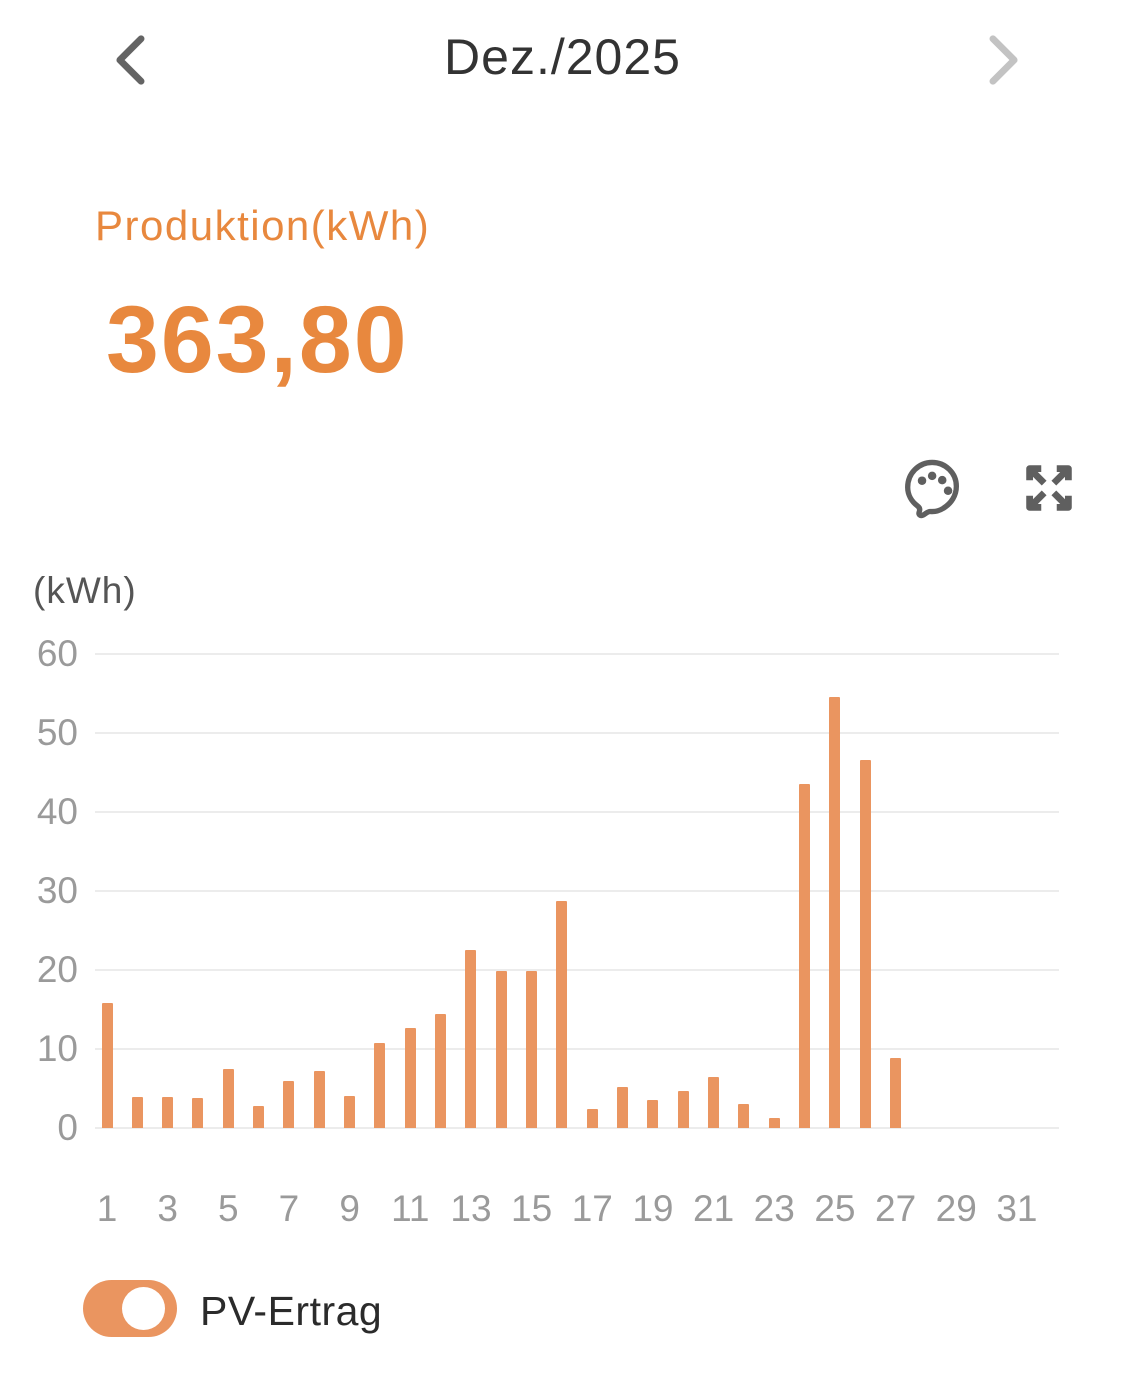 The height and width of the screenshot is (1387, 1125). Describe the element at coordinates (57, 890) in the screenshot. I see `y-tick-30: 30` at that location.